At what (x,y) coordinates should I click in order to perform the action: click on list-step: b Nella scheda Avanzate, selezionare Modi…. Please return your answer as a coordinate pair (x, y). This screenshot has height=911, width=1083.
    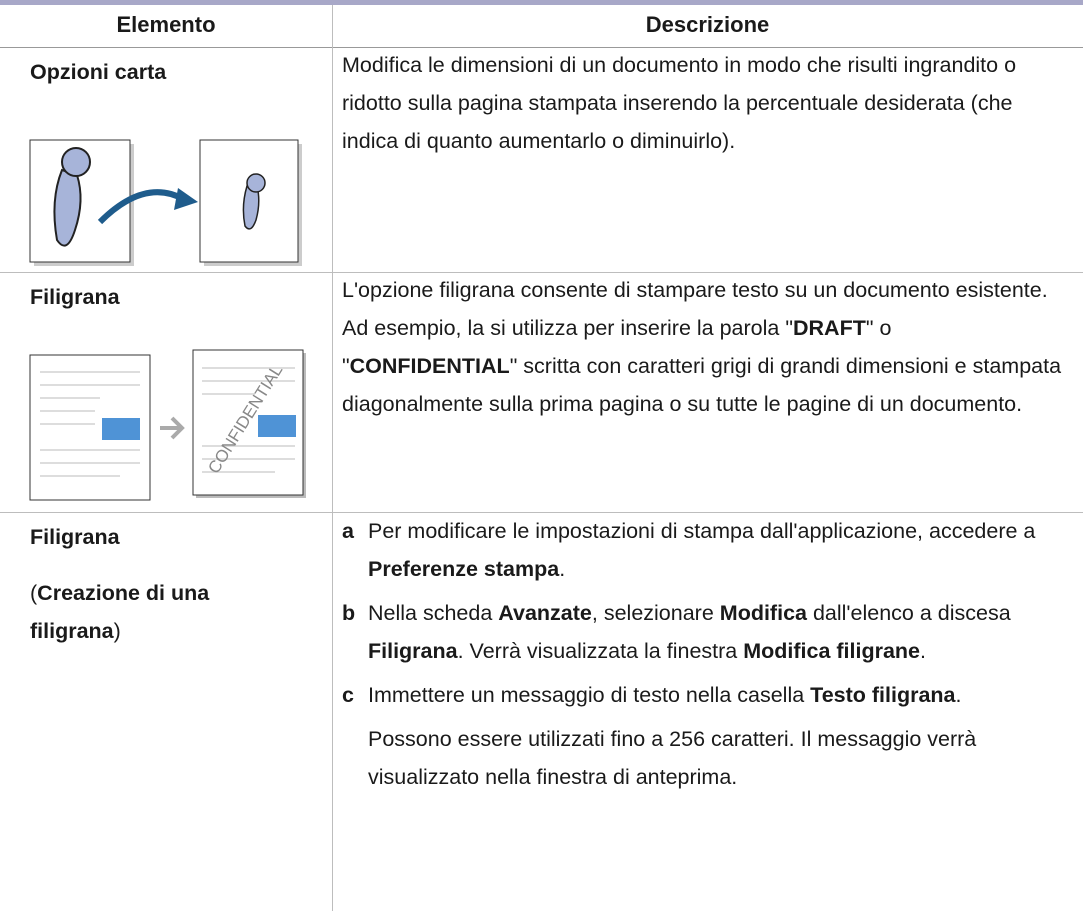
    Looking at the image, I should click on (707, 632).